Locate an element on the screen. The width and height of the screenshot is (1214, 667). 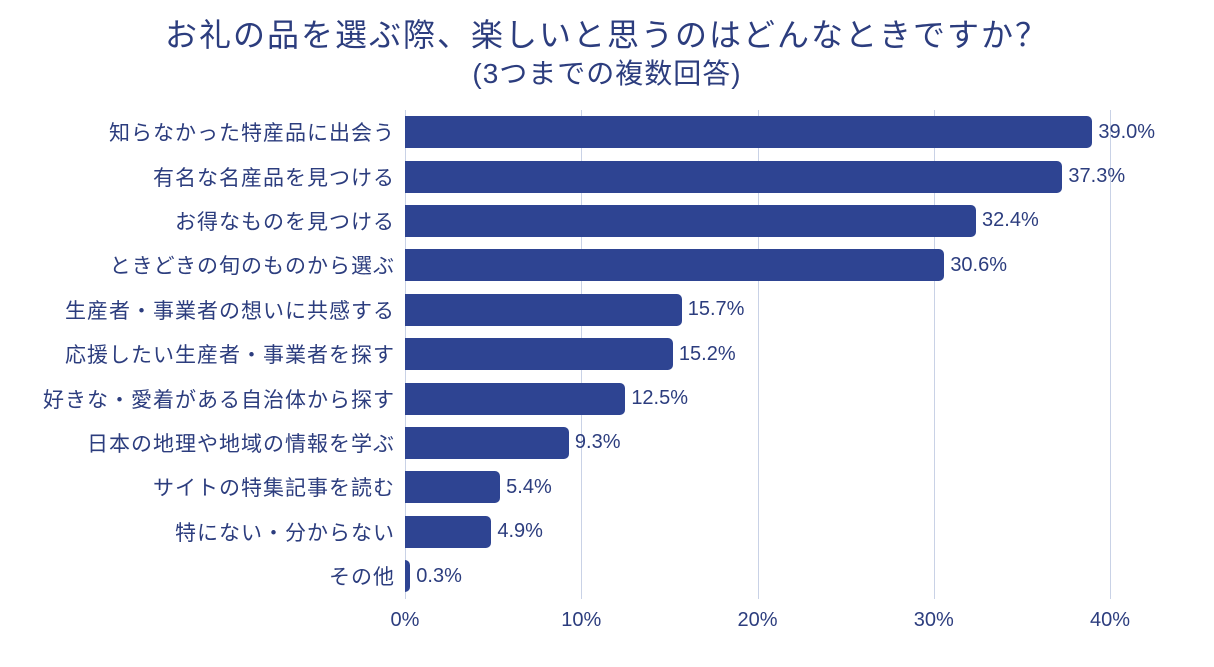
chart-header: お礼の品を選ぶ際、楽しいと思うのはどんなときですか？ (3つまでの複数回答) is located at coordinates (607, 46).